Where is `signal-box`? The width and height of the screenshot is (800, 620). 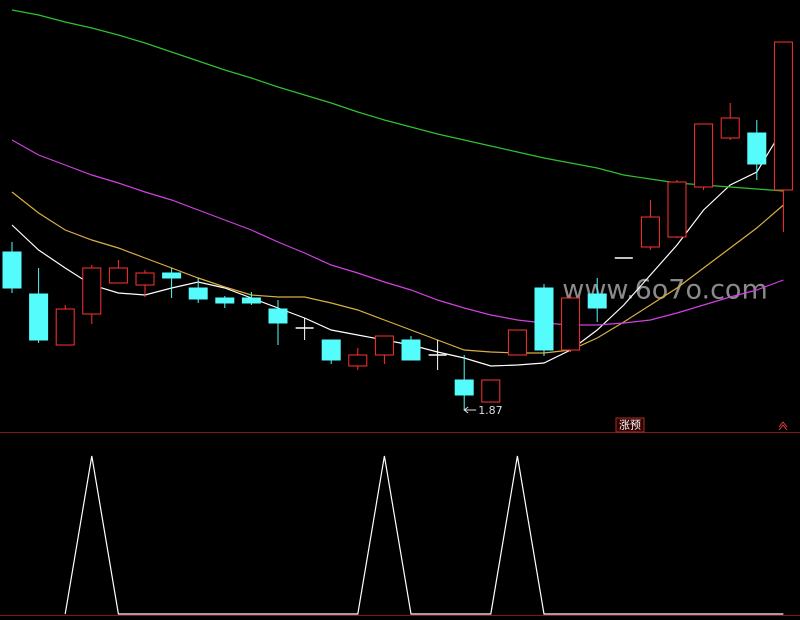
signal-box is located at coordinates (630, 425).